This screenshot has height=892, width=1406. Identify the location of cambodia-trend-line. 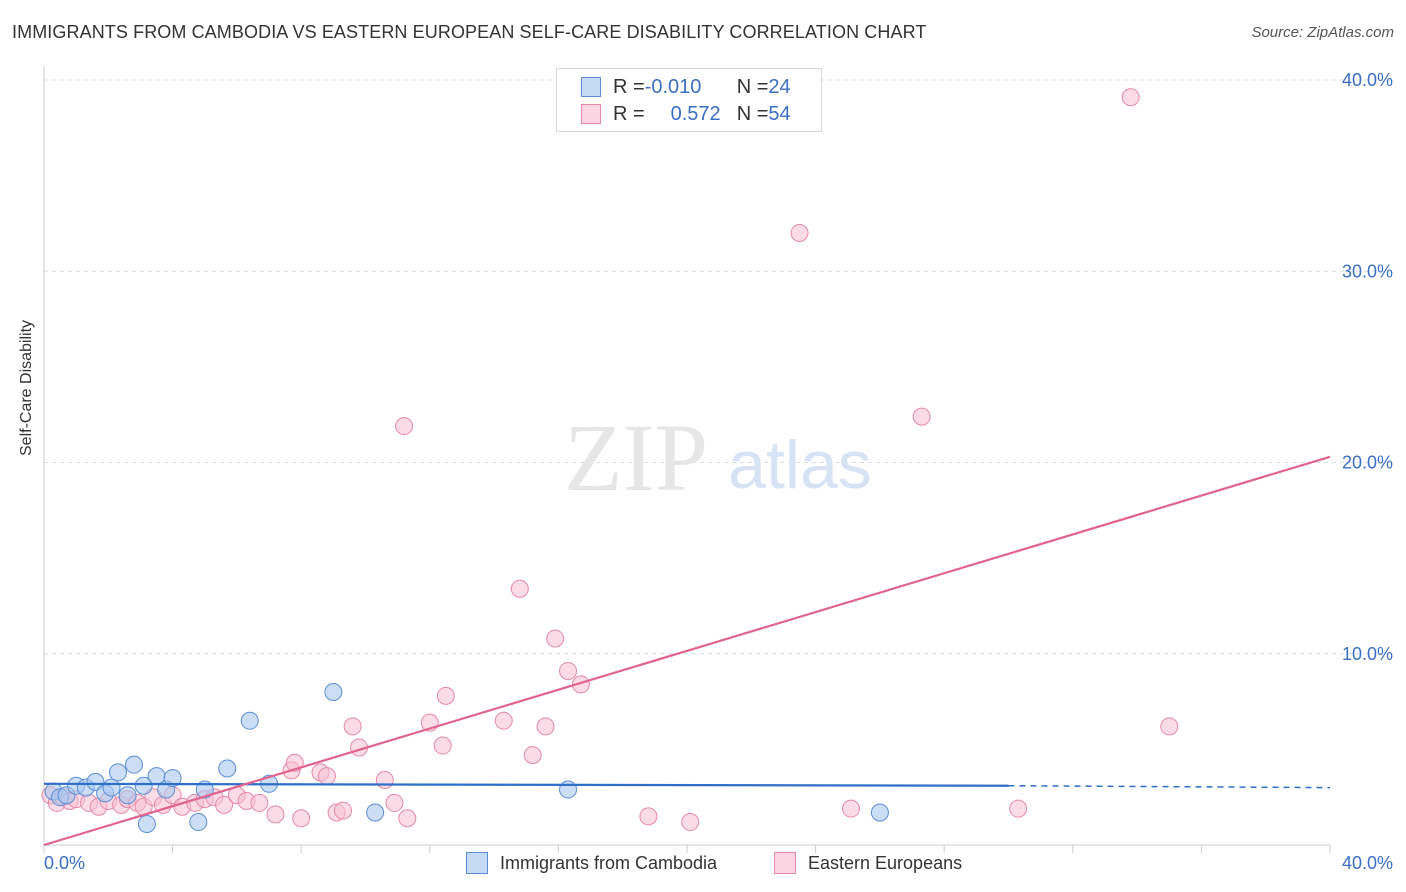
(526, 784).